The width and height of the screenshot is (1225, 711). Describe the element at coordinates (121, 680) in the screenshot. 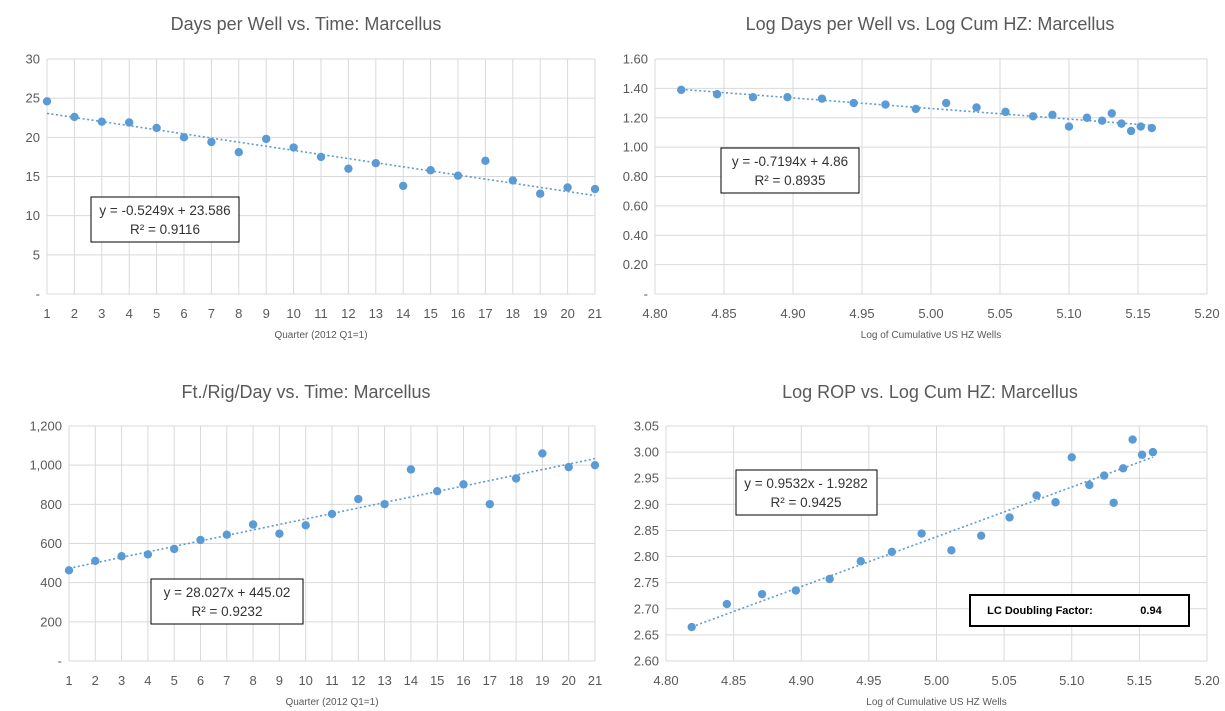

I see `x-tick-label: 3` at that location.